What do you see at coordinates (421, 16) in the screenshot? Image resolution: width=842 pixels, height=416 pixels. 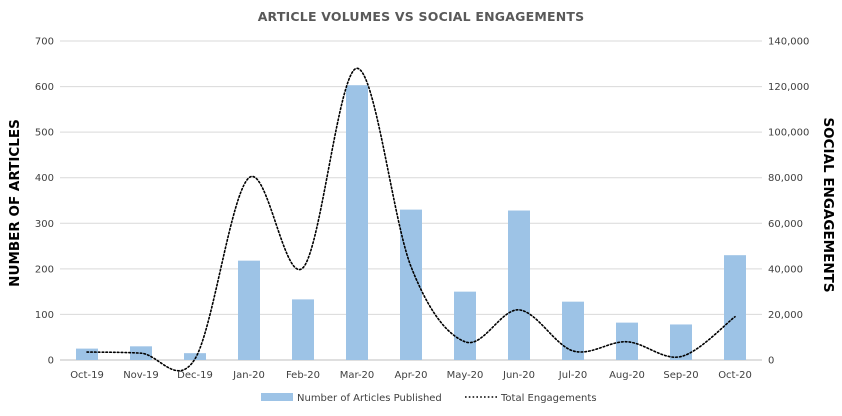 I see `chart-title: ARTICLE VOLUMES VS SOCIAL ENGAGEMENTS` at bounding box center [421, 16].